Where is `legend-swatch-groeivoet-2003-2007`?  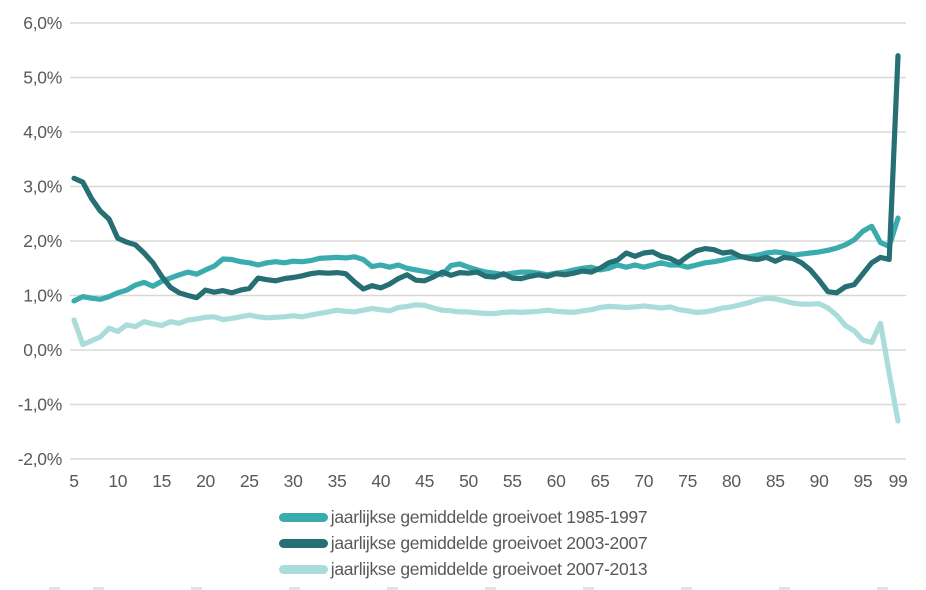
legend-swatch-groeivoet-2003-2007 is located at coordinates (303, 543).